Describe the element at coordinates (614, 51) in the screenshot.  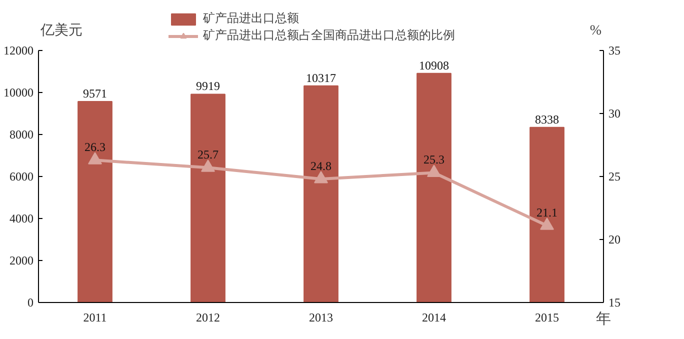
I see `y2-tick-label: 35` at that location.